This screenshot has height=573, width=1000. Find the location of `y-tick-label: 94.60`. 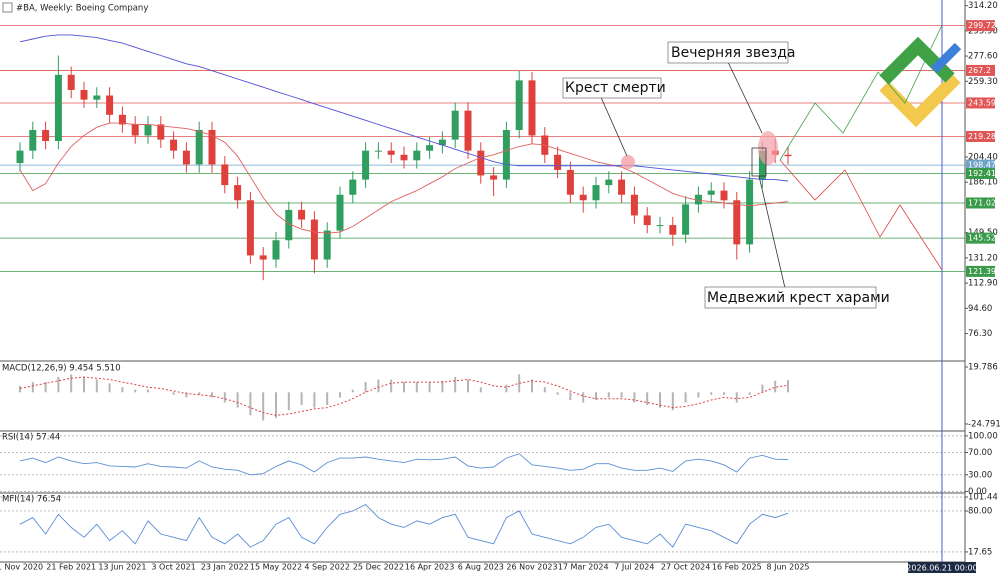

y-tick-label: 94.60 is located at coordinates (980, 309).